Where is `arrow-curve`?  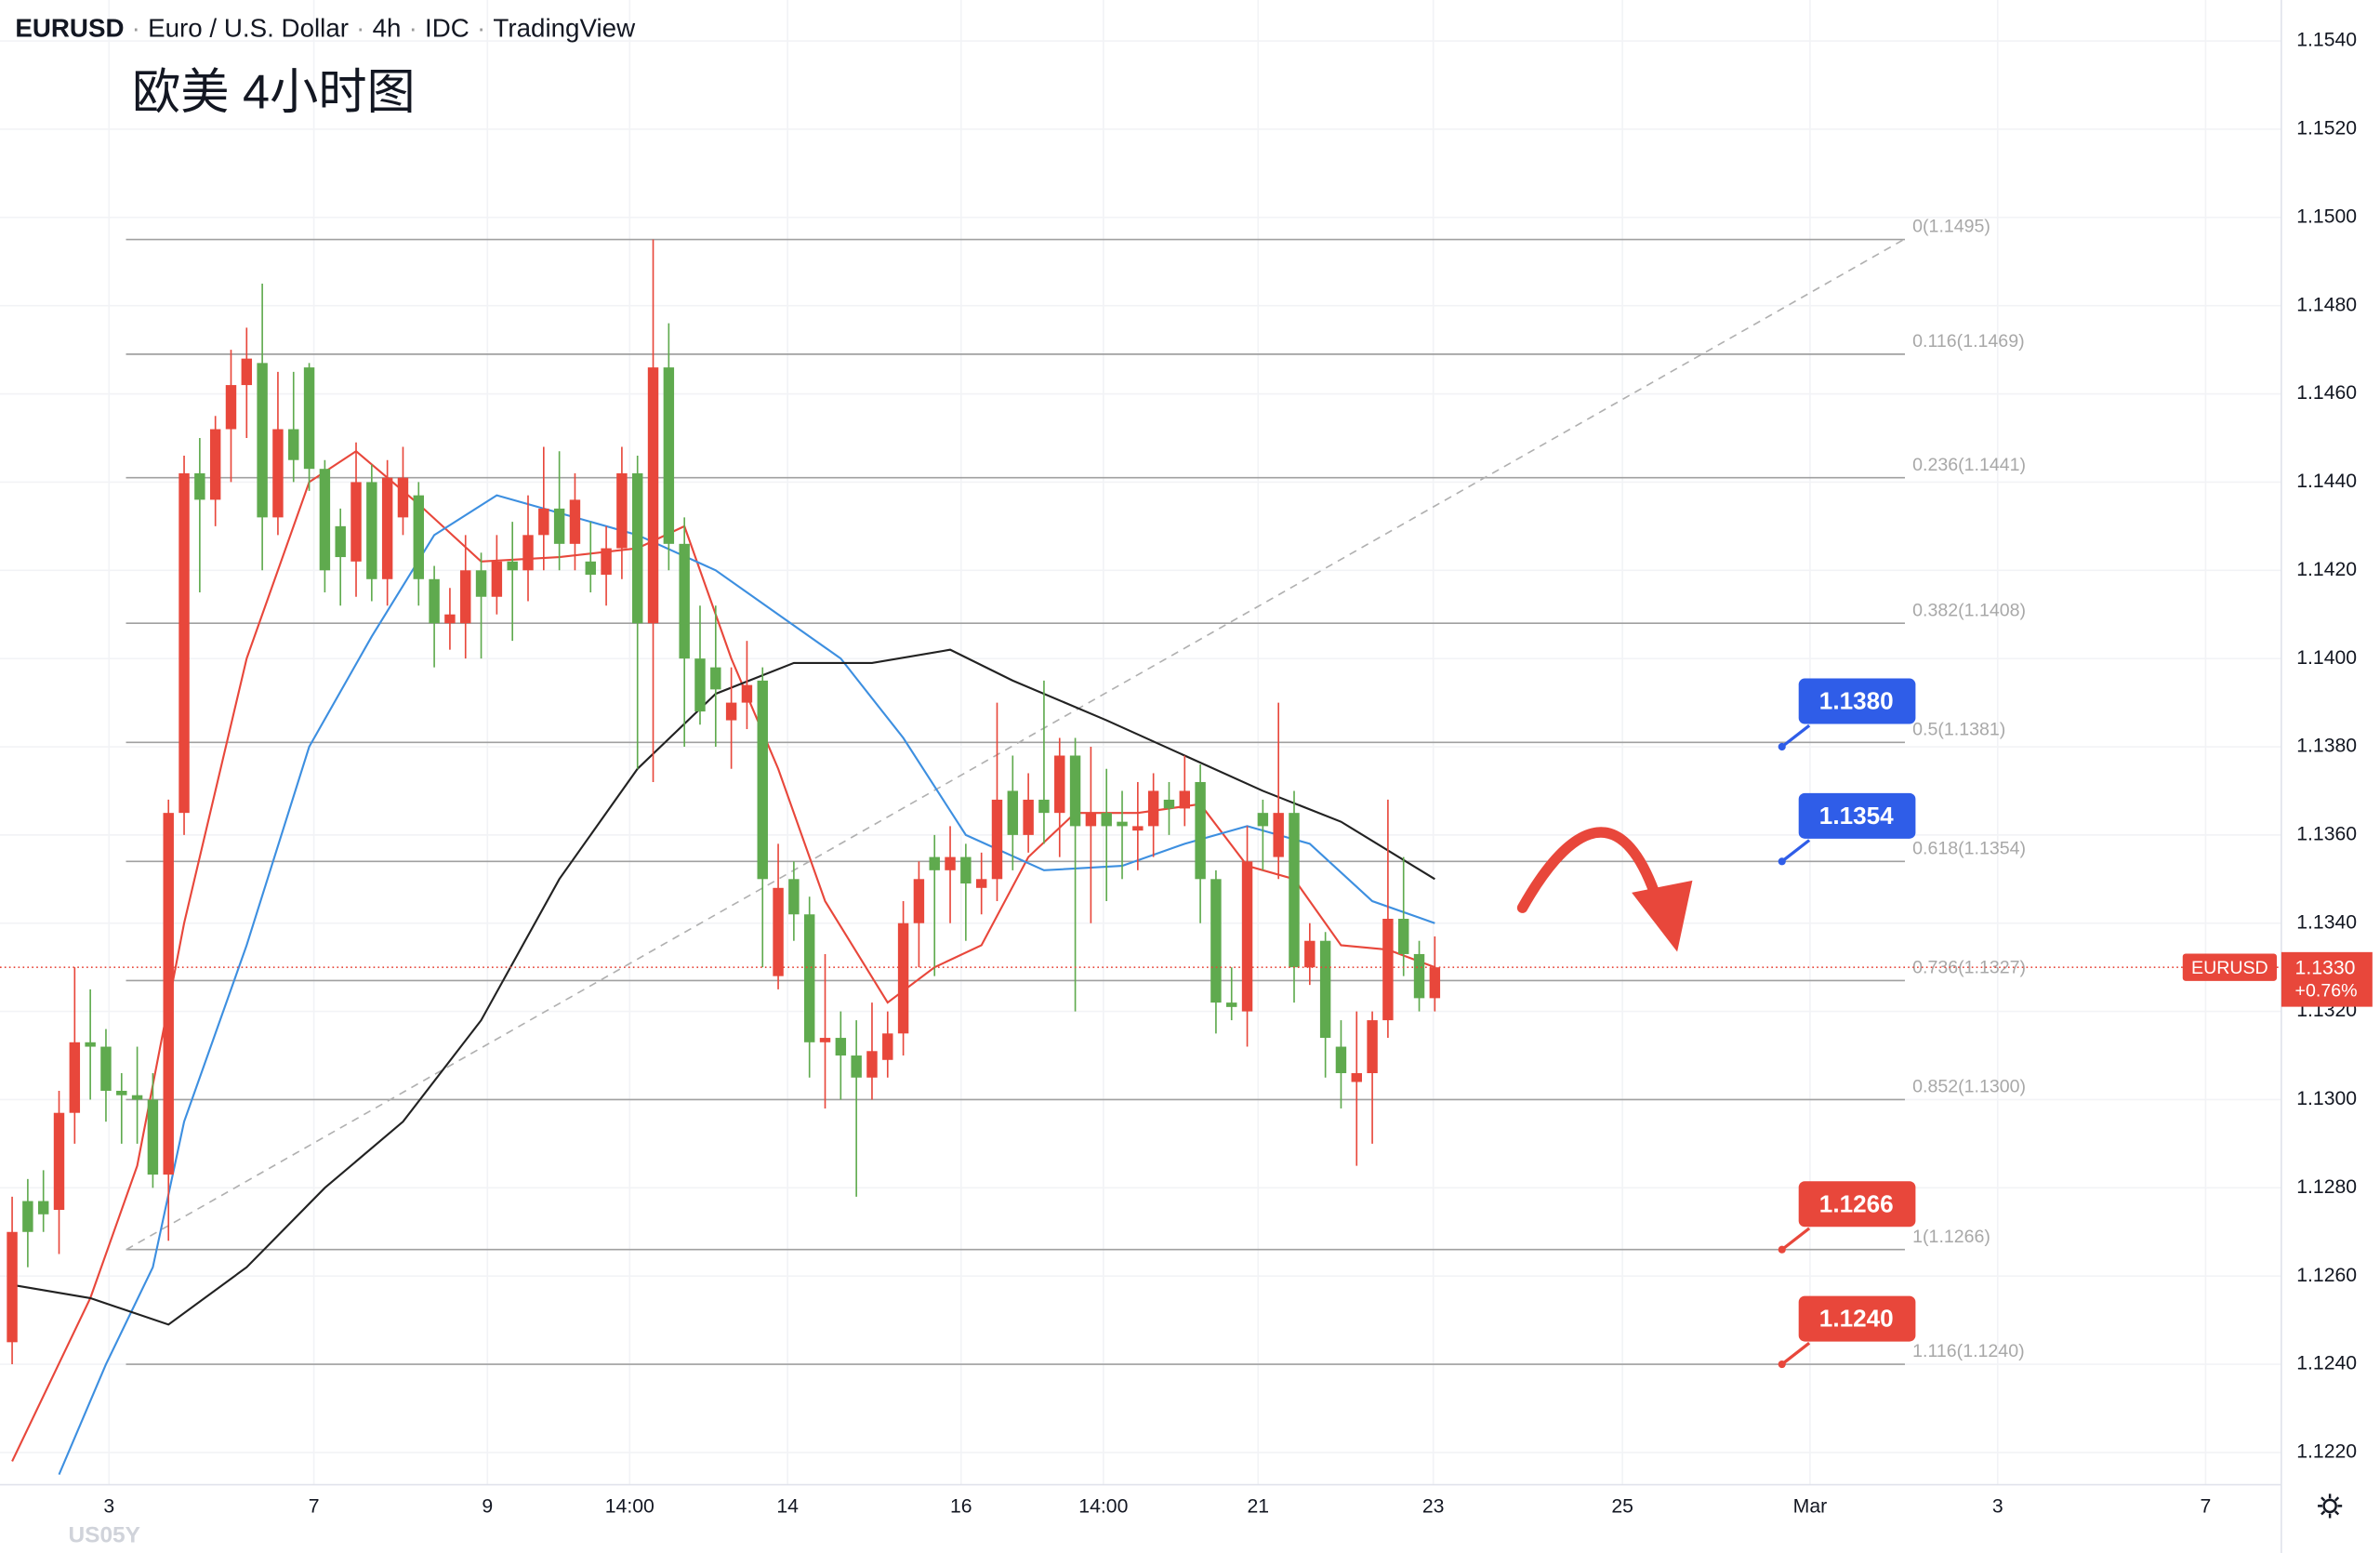 arrow-curve is located at coordinates (1588, 870).